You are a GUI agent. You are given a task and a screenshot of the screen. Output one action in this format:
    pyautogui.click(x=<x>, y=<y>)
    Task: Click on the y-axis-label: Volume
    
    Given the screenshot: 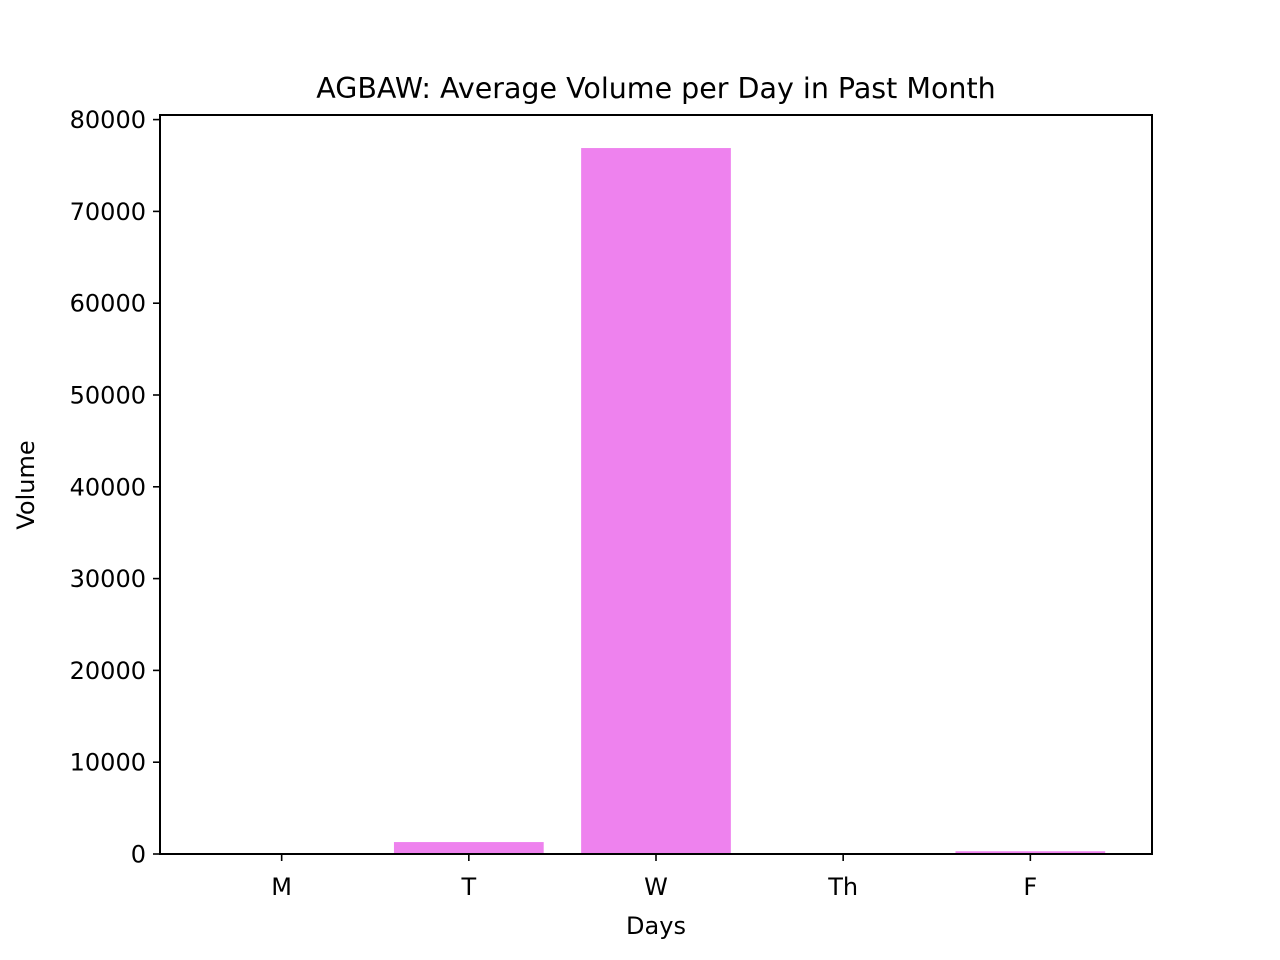 What is the action you would take?
    pyautogui.click(x=26, y=484)
    